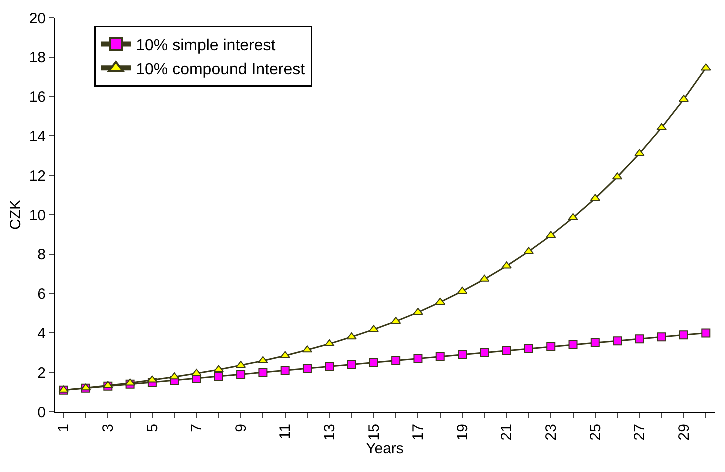 The height and width of the screenshot is (472, 725). What do you see at coordinates (551, 432) in the screenshot?
I see `x-tick-label: 23` at bounding box center [551, 432].